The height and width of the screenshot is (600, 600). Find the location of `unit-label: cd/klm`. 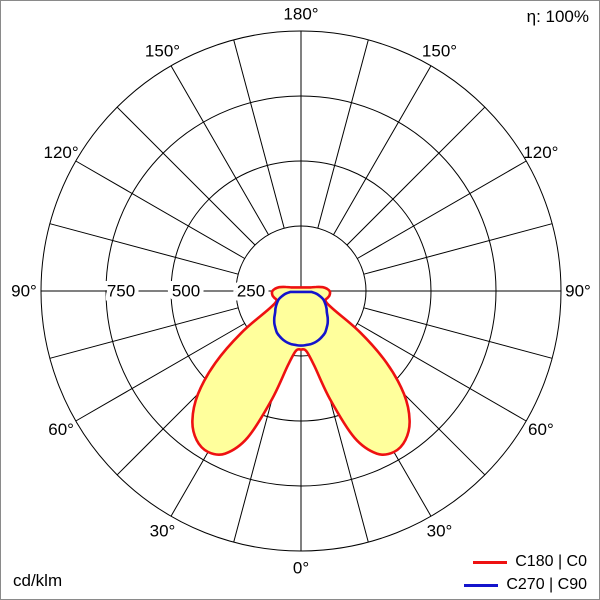

unit-label: cd/klm is located at coordinates (38, 580).